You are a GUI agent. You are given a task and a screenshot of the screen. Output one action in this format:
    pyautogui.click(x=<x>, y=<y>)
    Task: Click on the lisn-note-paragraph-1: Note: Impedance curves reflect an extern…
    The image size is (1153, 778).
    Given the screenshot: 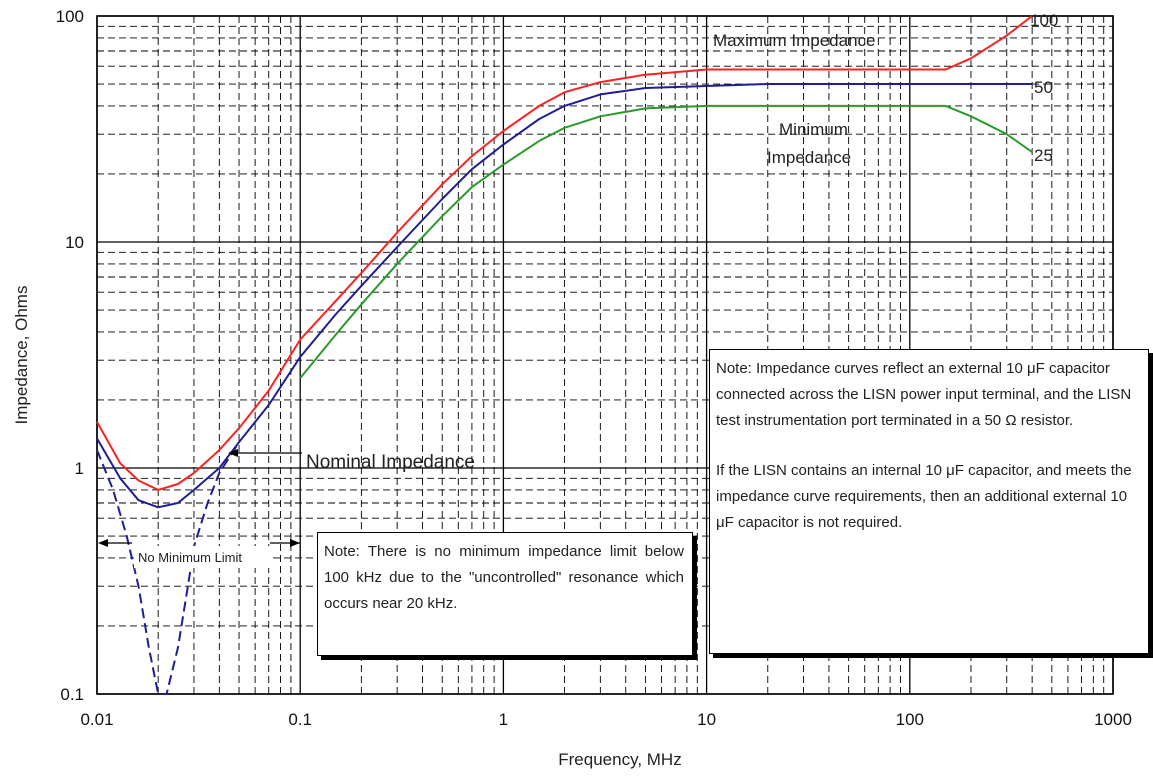 What is the action you would take?
    pyautogui.click(x=924, y=394)
    